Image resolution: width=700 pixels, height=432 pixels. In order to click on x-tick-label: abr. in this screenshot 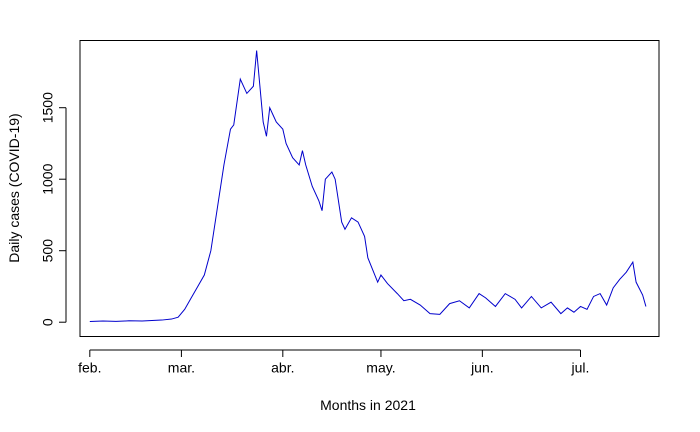, I will do `click(282, 368)`.